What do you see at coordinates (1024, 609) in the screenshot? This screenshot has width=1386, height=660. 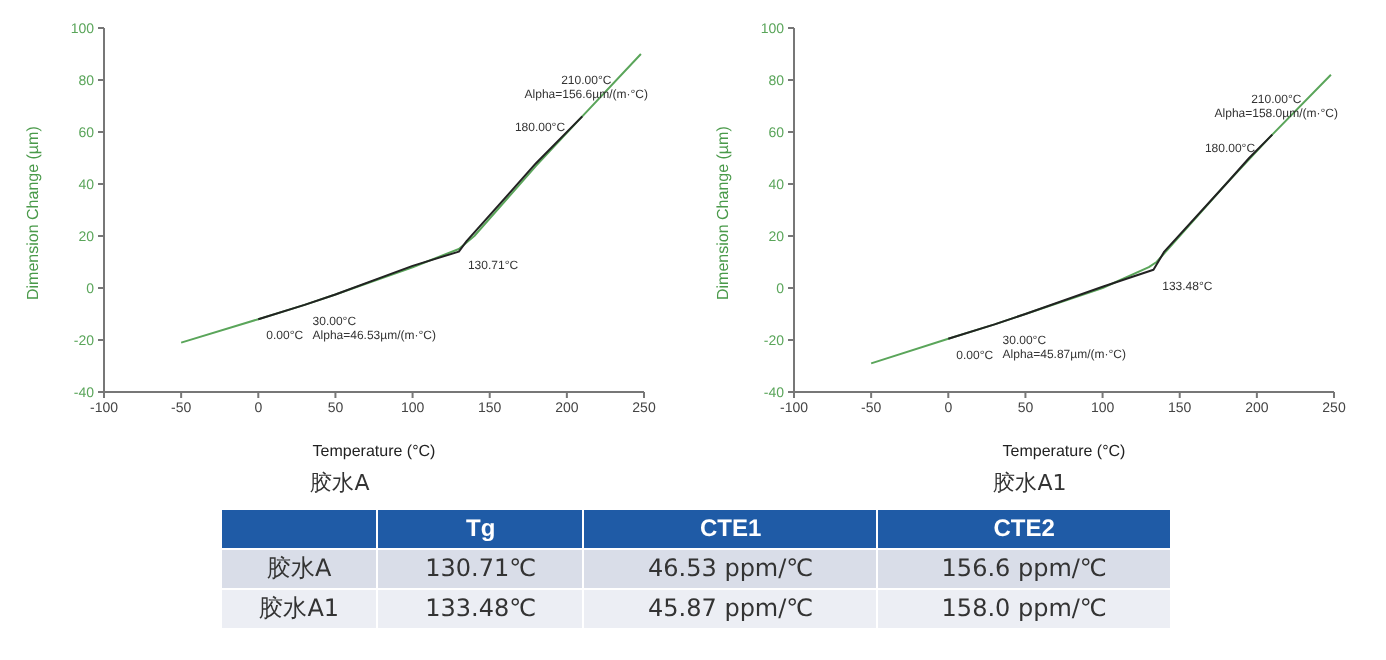 I see `text: 158.0 ppm/℃` at bounding box center [1024, 609].